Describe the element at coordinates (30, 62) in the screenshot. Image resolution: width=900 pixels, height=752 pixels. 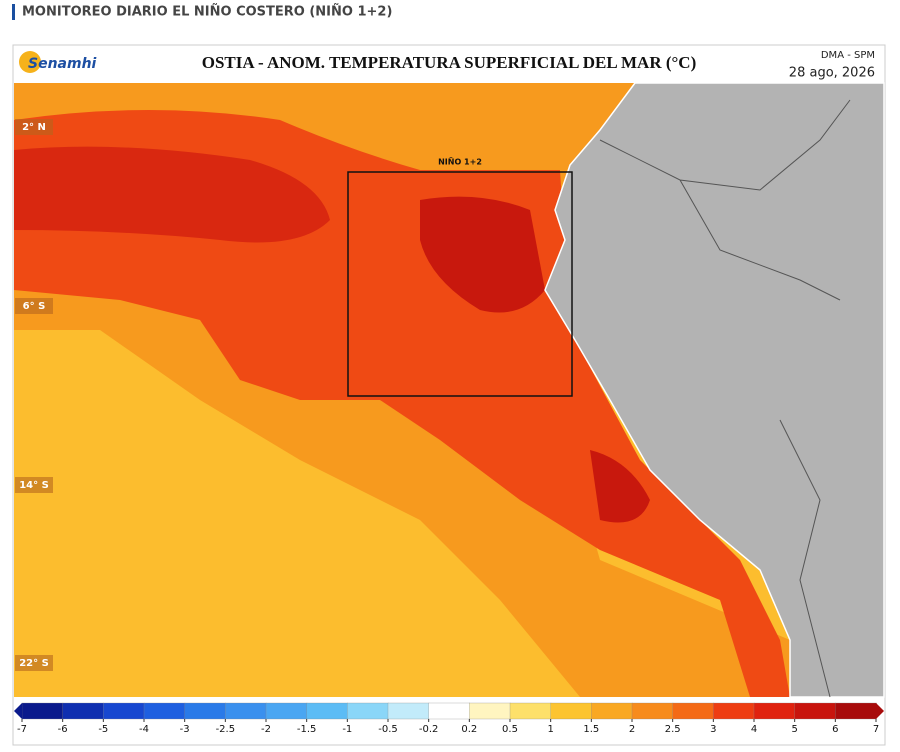
I see `logo-sun` at that location.